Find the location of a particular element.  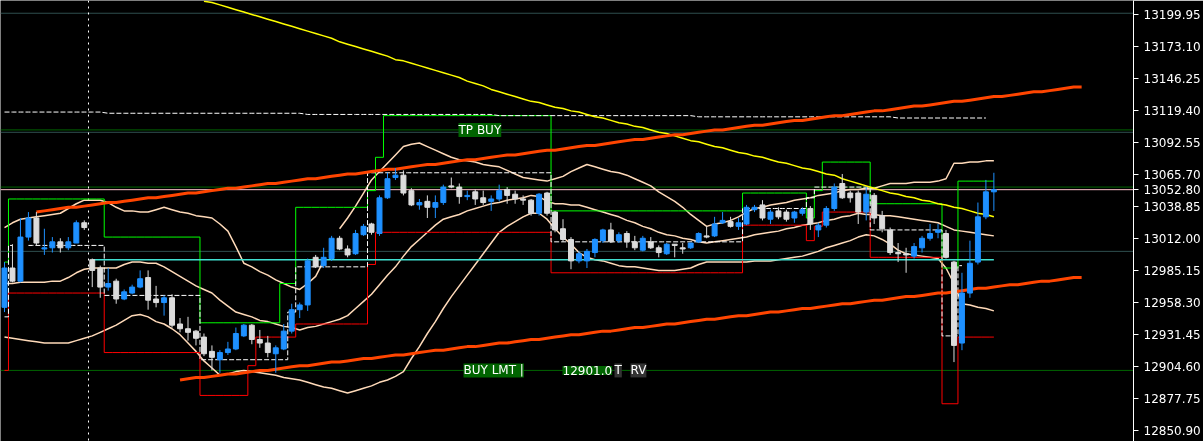

y-tick-label: 12904.60 is located at coordinates (1172, 366).